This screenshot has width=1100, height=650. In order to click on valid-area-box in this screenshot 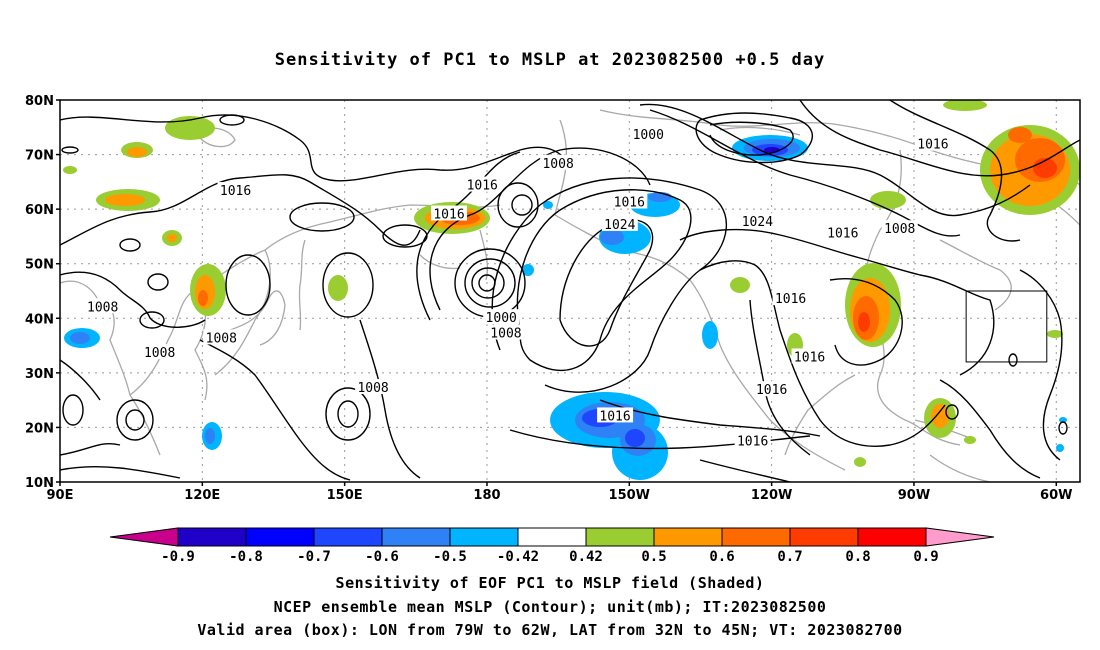, I will do `click(1006, 326)`.